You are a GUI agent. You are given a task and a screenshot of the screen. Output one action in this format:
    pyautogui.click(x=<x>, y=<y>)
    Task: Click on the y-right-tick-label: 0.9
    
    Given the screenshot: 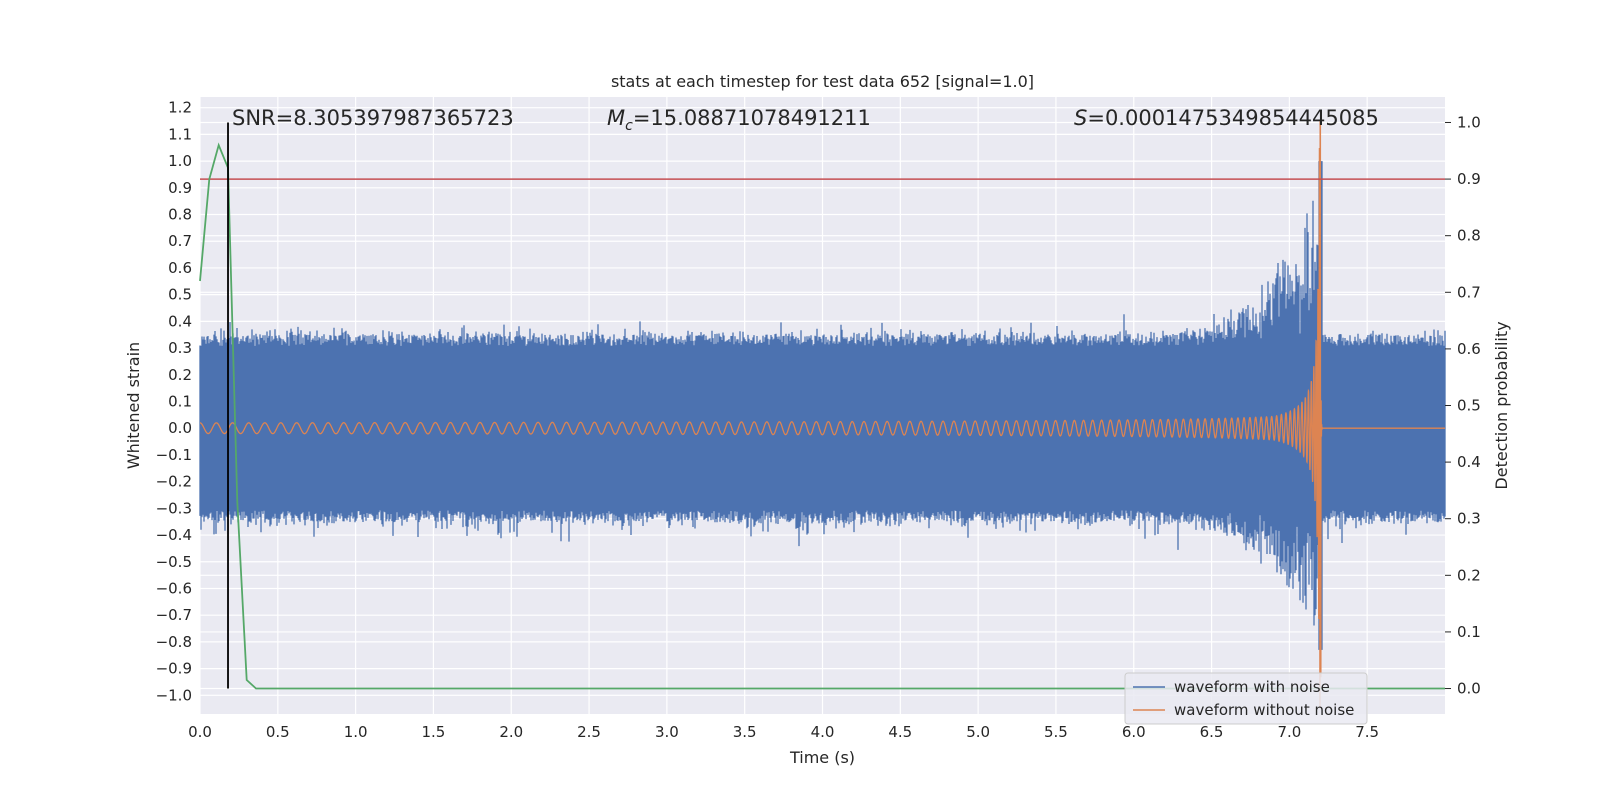 What is the action you would take?
    pyautogui.click(x=1469, y=179)
    